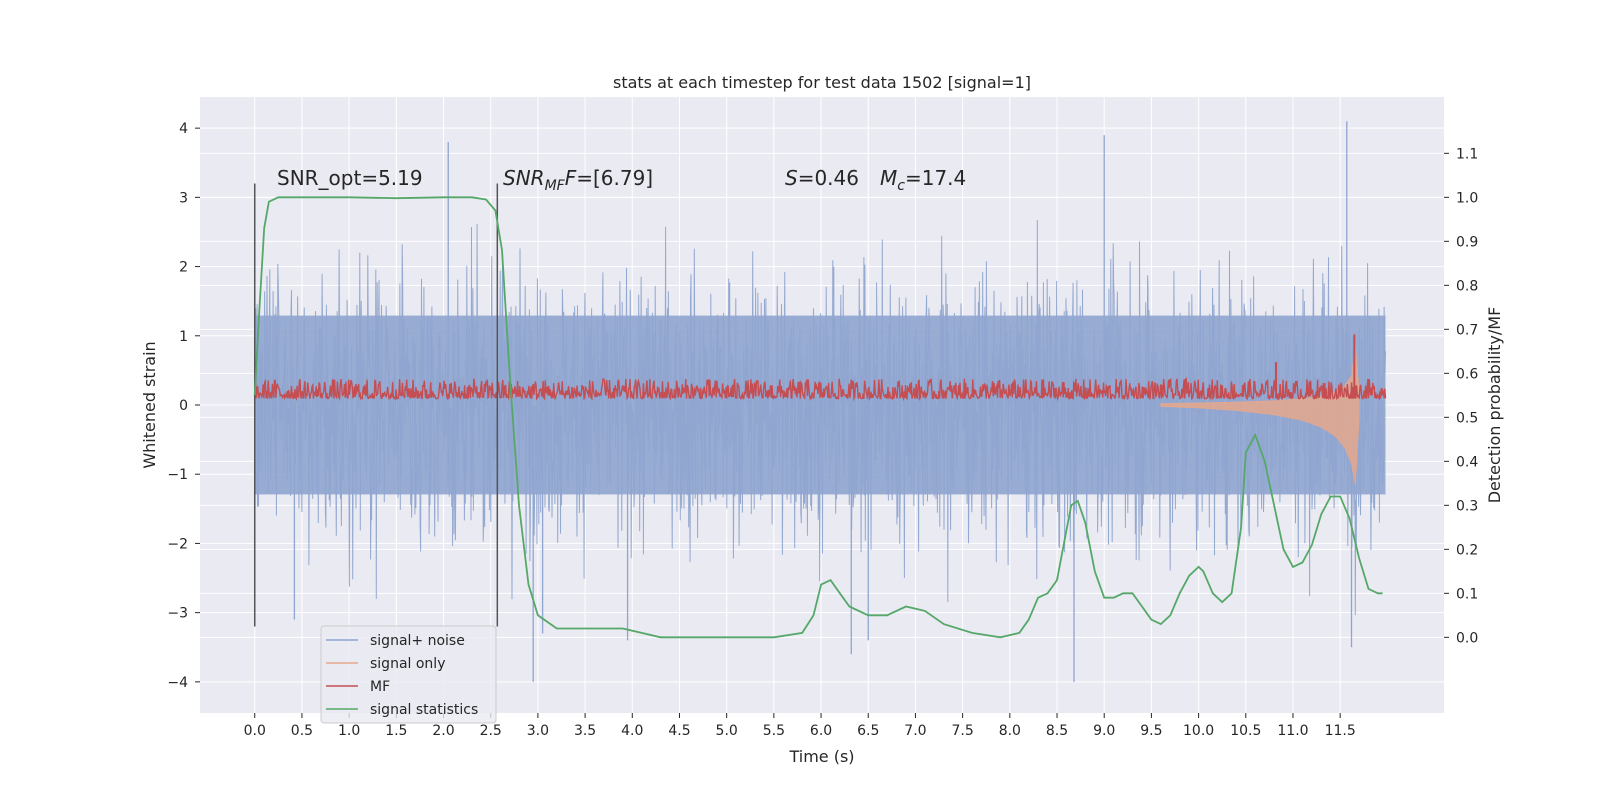  Describe the element at coordinates (791, 178) in the screenshot. I see `s-symbol: S` at that location.